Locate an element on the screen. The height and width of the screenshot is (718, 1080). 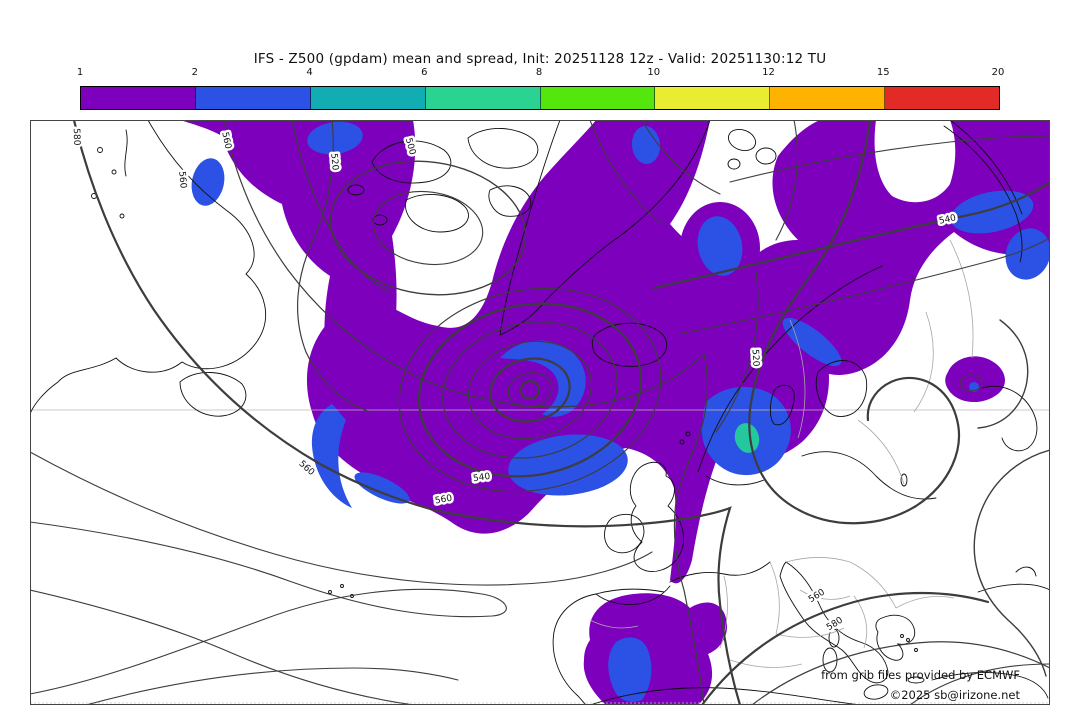
colorbar-tick-label: 8 is located at coordinates (539, 72).